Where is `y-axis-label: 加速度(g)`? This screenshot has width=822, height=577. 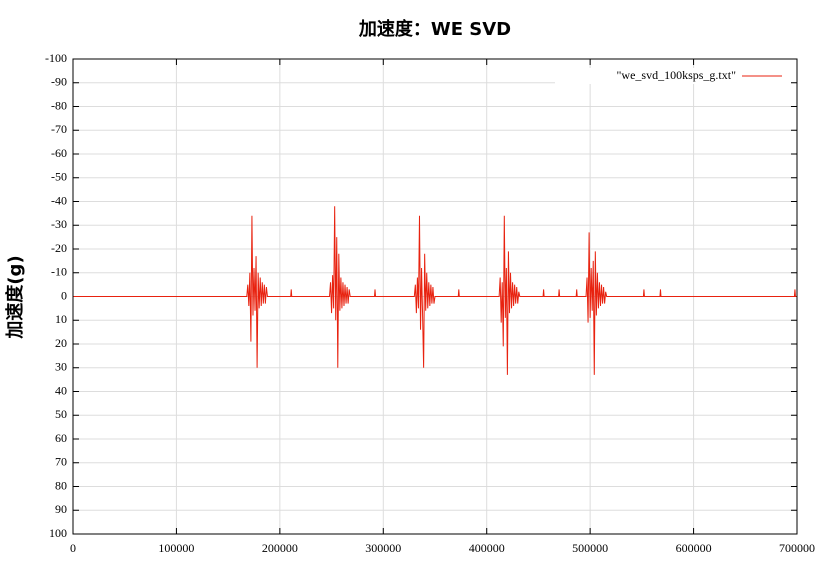
y-axis-label: 加速度(g) is located at coordinates (15, 297).